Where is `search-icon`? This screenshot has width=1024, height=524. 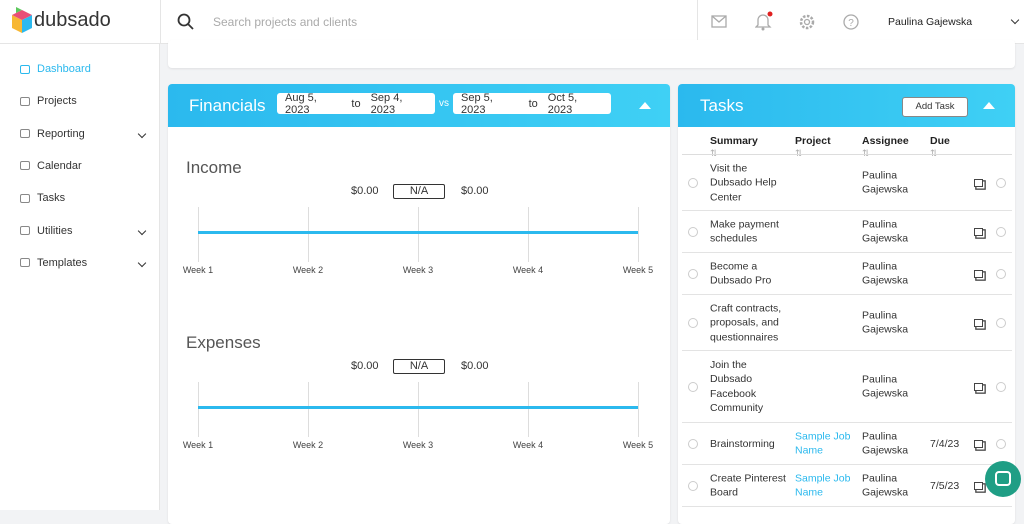
search-icon is located at coordinates (186, 22).